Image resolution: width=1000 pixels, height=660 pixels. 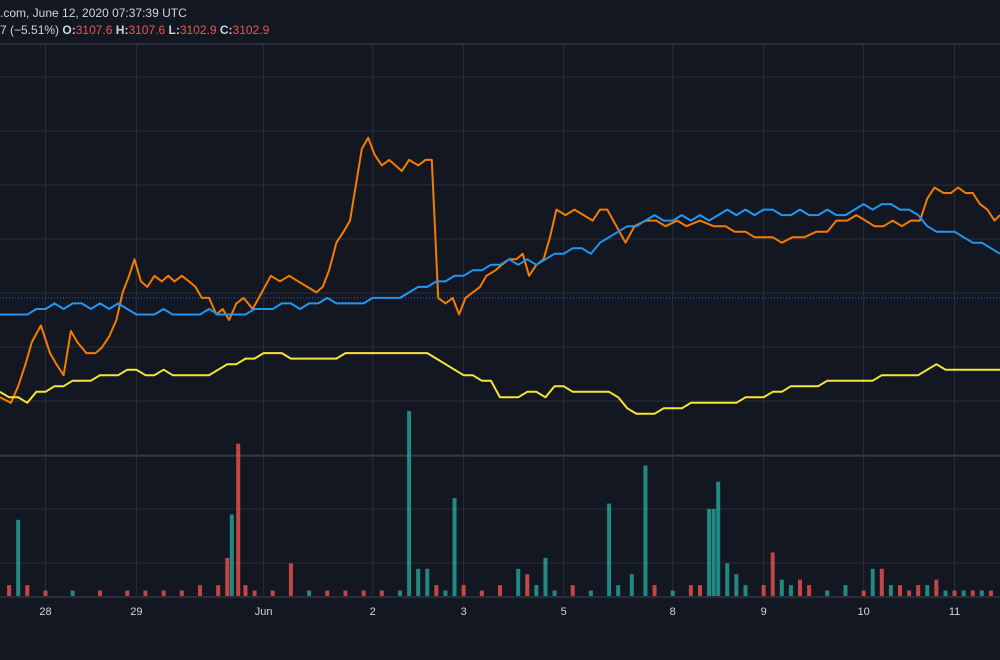 I want to click on x-tick-label: 2, so click(x=373, y=612).